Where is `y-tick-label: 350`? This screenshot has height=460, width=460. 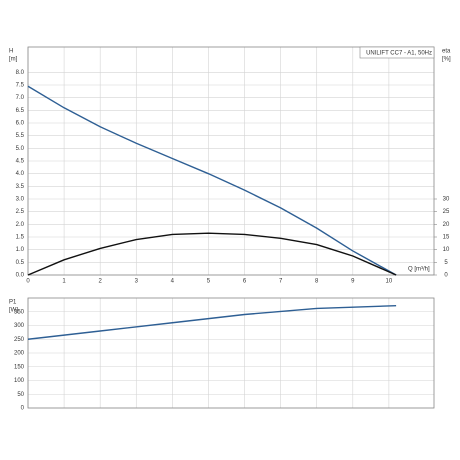 y-tick-label: 350 is located at coordinates (19, 312).